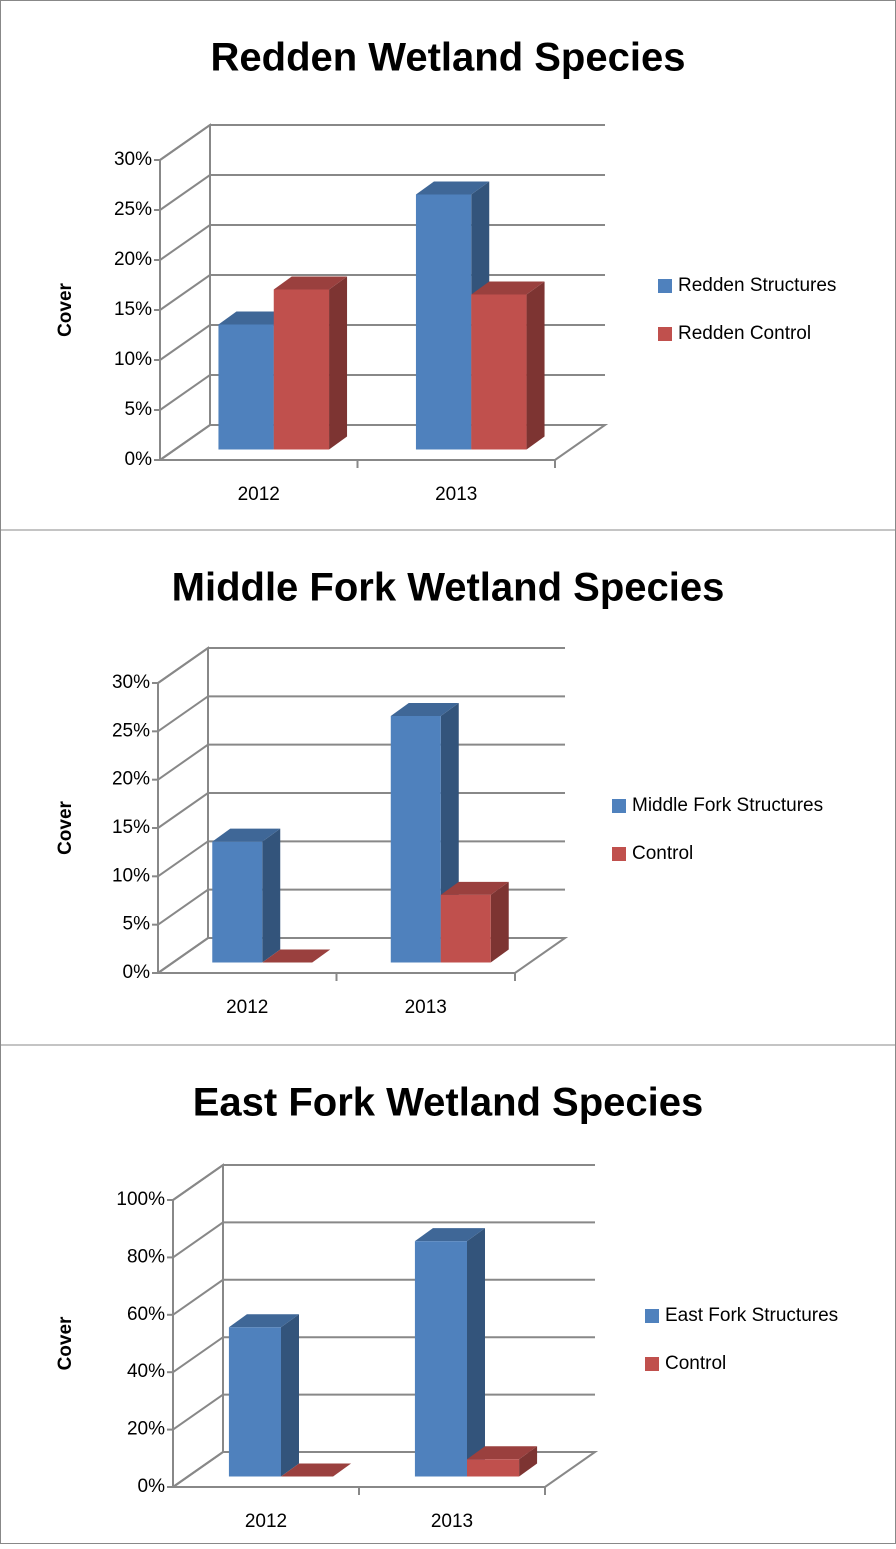 This screenshot has width=896, height=1549. Describe the element at coordinates (146, 1256) in the screenshot. I see `y-tick-label: 80%` at that location.